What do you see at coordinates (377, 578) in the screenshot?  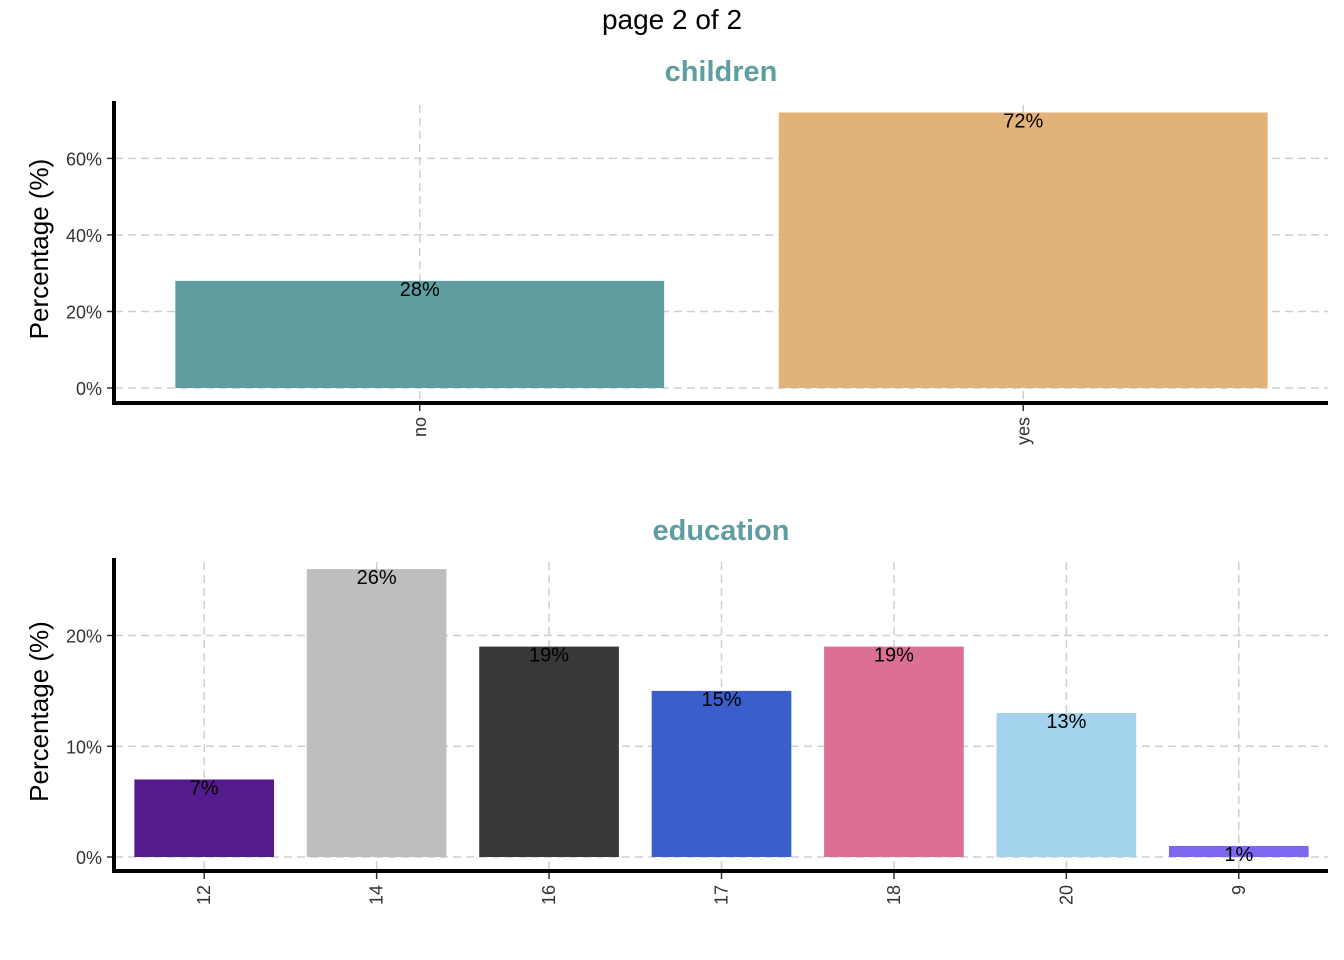 I see `data-label-14: 26%` at bounding box center [377, 578].